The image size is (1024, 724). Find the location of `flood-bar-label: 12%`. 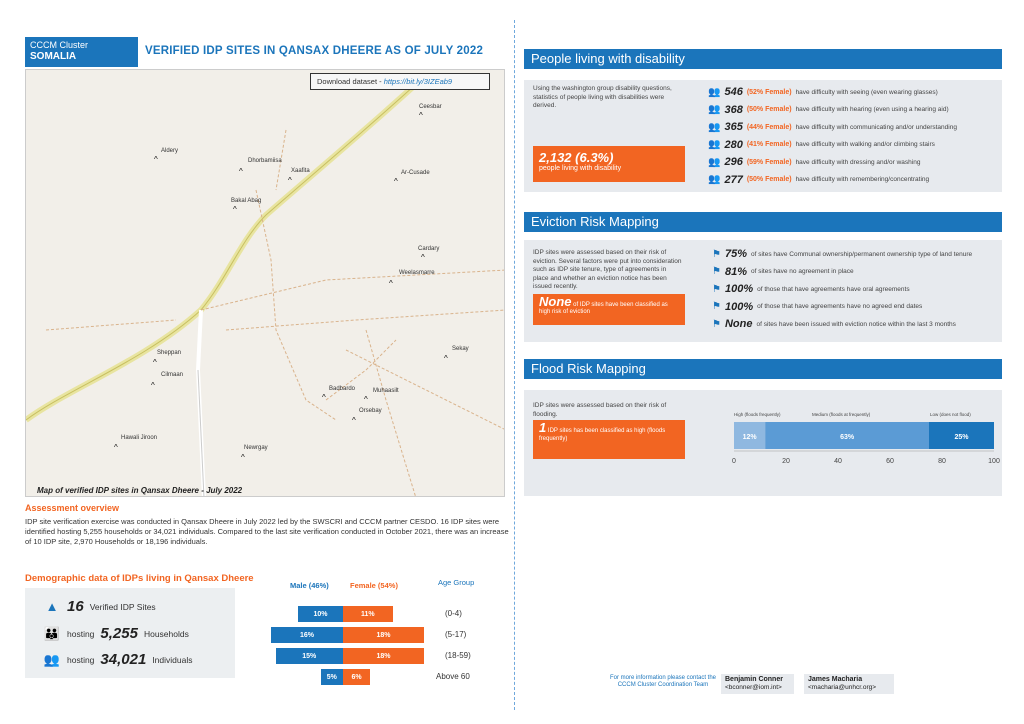

flood-bar-label: 12% is located at coordinates (750, 437).